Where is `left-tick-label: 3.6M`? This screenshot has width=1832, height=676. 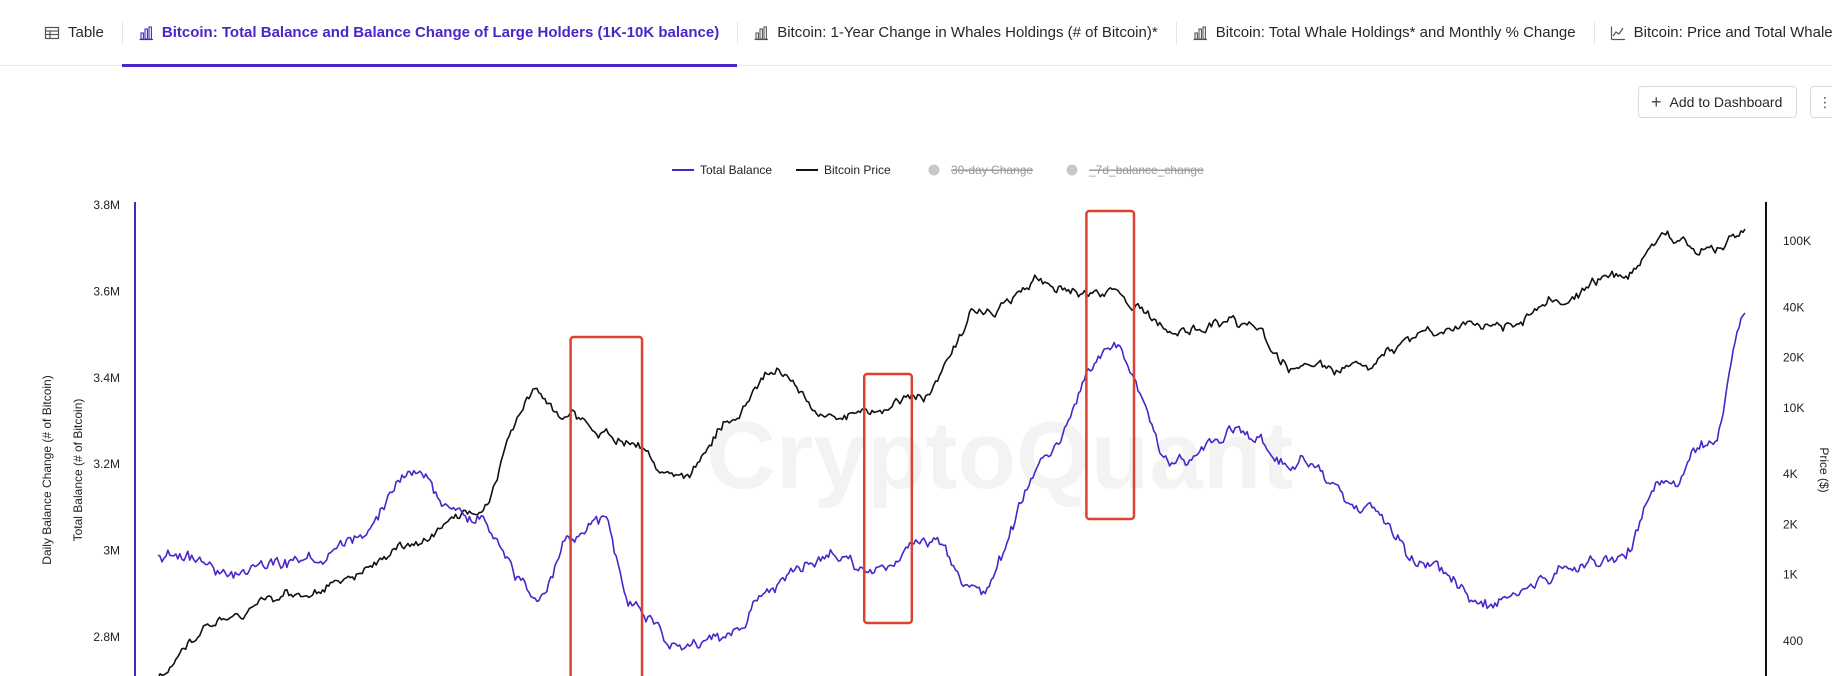 left-tick-label: 3.6M is located at coordinates (106, 291).